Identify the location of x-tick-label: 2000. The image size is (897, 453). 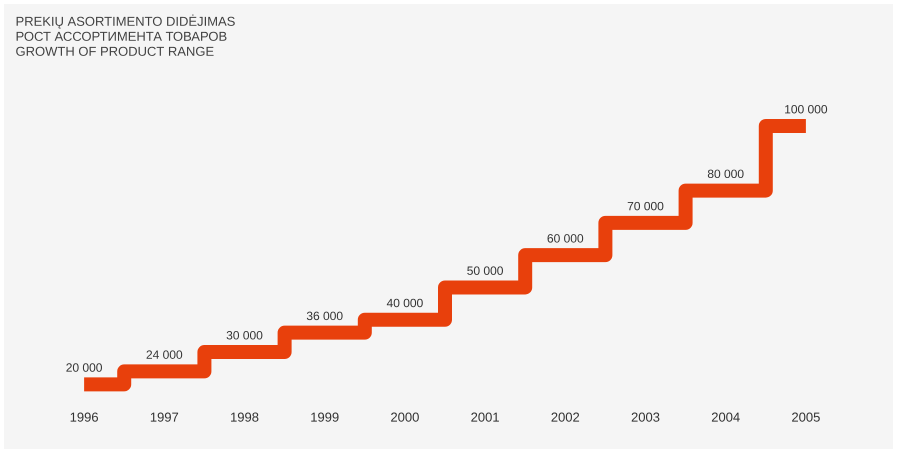
(405, 417).